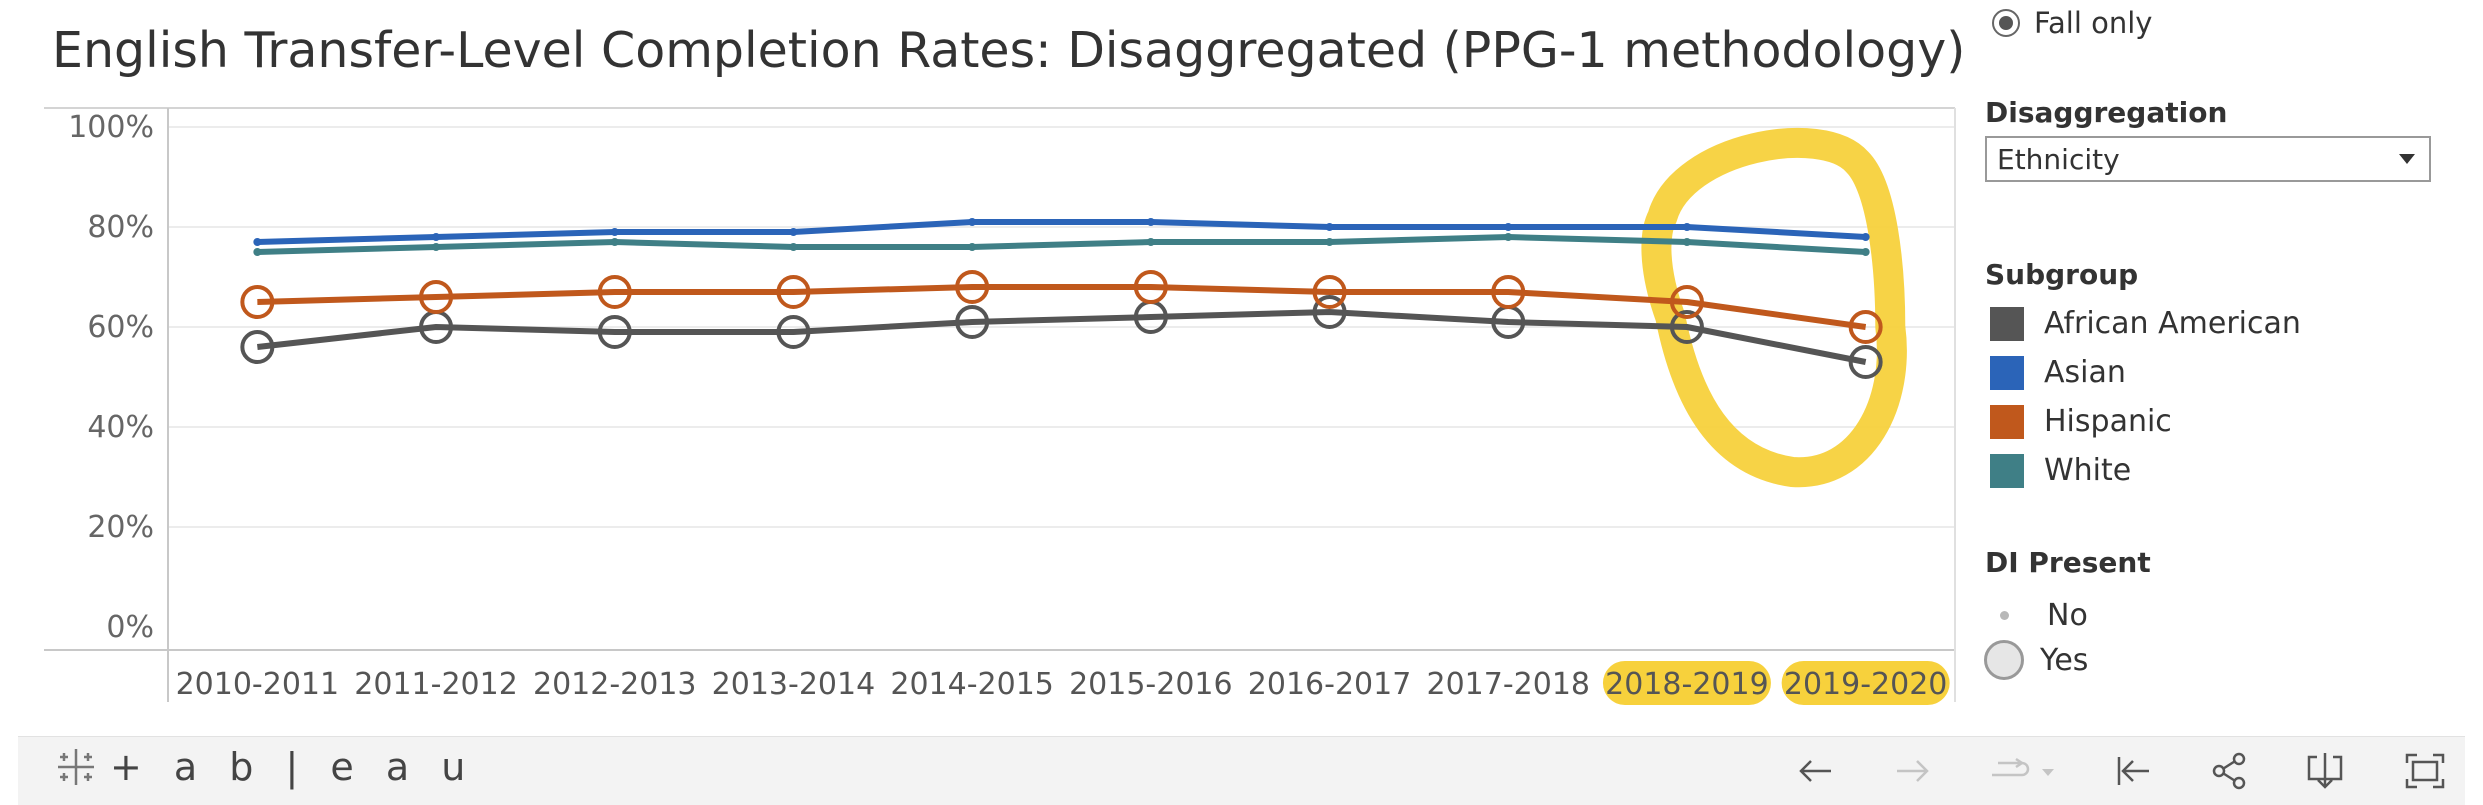 Image resolution: width=2483 pixels, height=805 pixels. I want to click on di-present-title: DI Present, so click(2068, 562).